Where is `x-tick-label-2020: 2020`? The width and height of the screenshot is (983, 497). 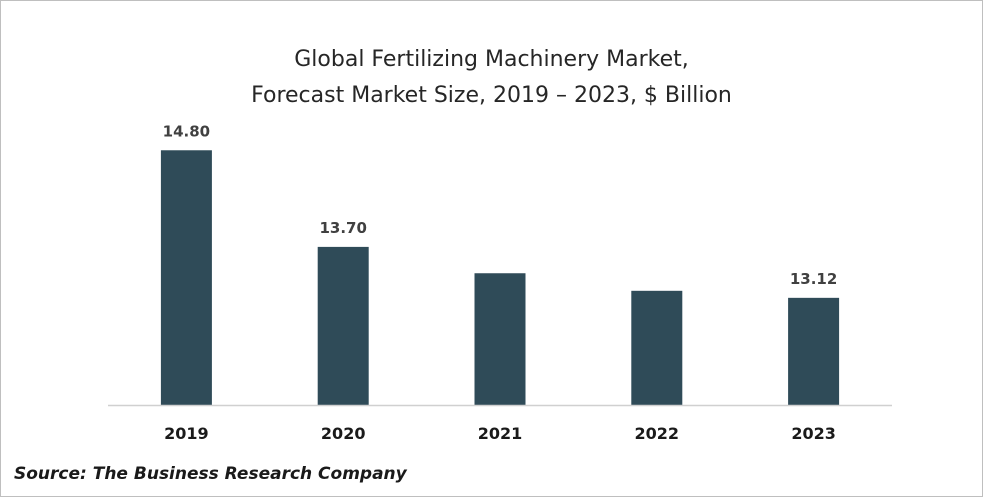
x-tick-label-2020: 2020 is located at coordinates (343, 433).